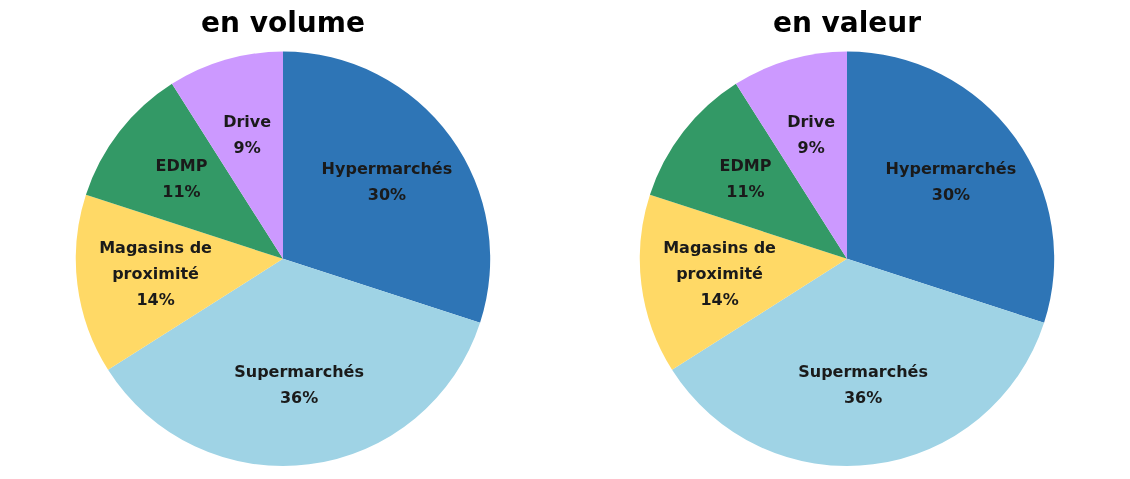  What do you see at coordinates (283, 23) in the screenshot?
I see `chart-title: en volume` at bounding box center [283, 23].